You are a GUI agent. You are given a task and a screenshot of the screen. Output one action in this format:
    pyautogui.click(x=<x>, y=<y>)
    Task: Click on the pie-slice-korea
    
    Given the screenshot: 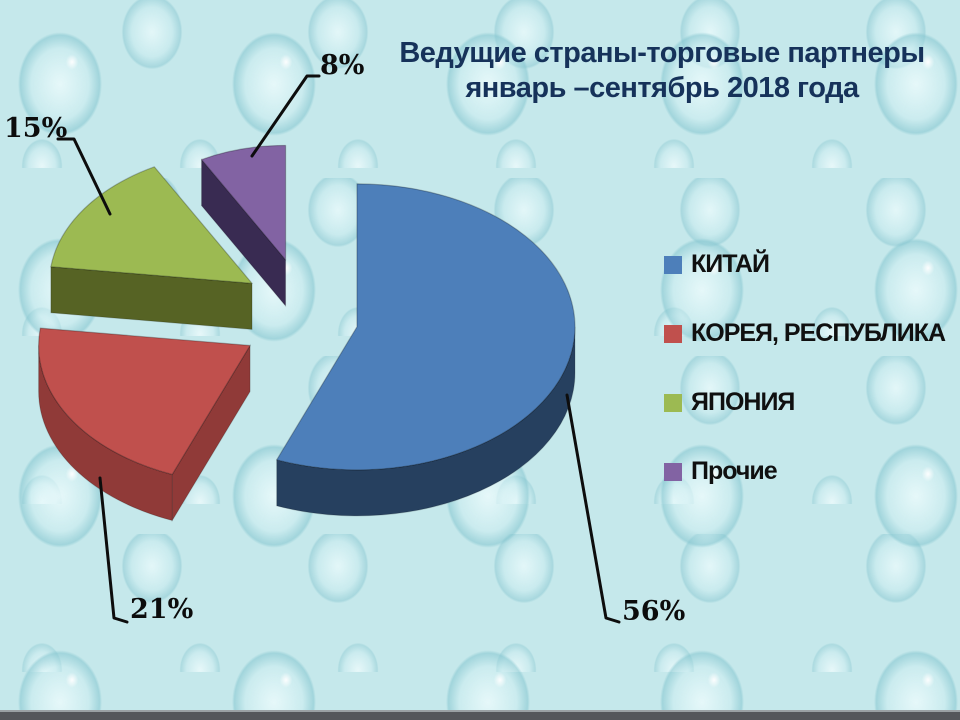 What is the action you would take?
    pyautogui.click(x=144, y=401)
    